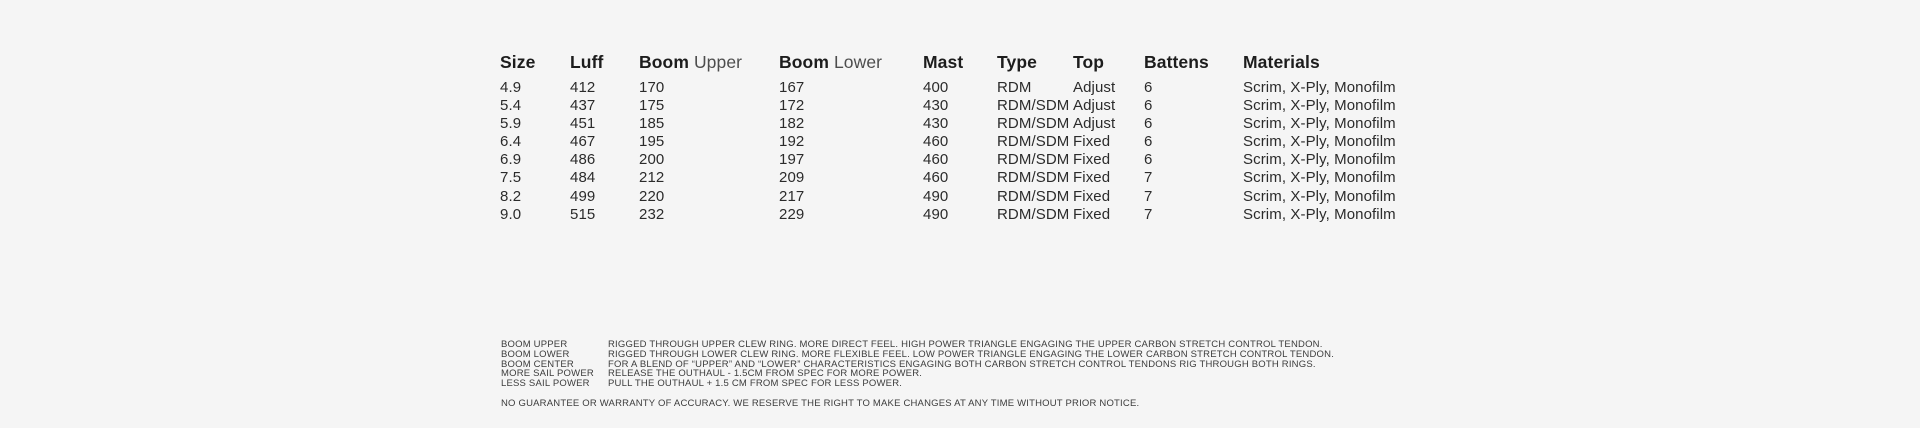 Image resolution: width=1920 pixels, height=428 pixels. I want to click on column-header-type: Type, so click(1035, 65).